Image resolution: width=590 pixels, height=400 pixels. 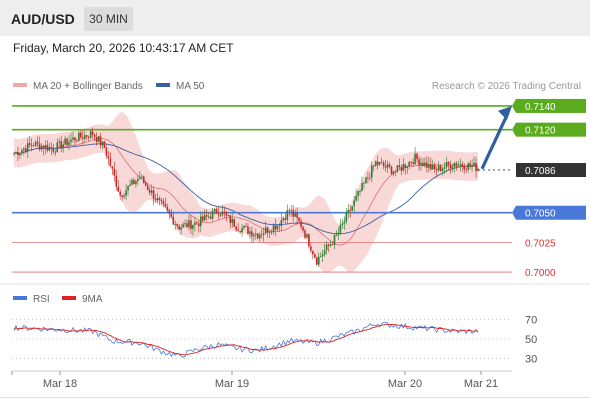 What do you see at coordinates (60, 384) in the screenshot?
I see `x-tick-label-Mar 18: Mar 18` at bounding box center [60, 384].